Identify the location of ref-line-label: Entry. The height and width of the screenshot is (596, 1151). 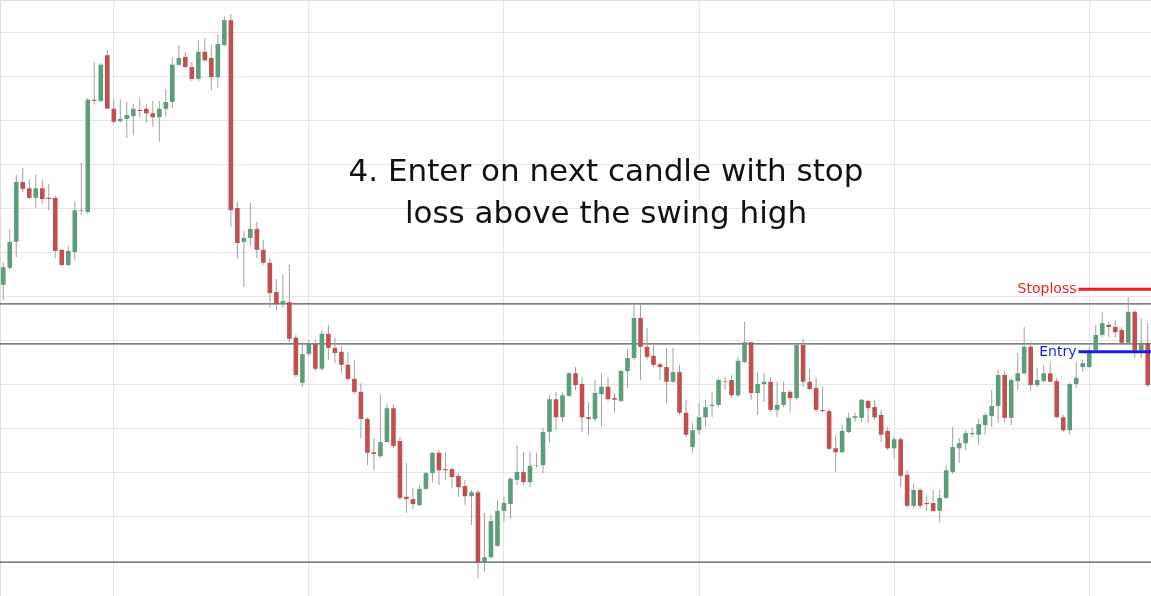
(1058, 350).